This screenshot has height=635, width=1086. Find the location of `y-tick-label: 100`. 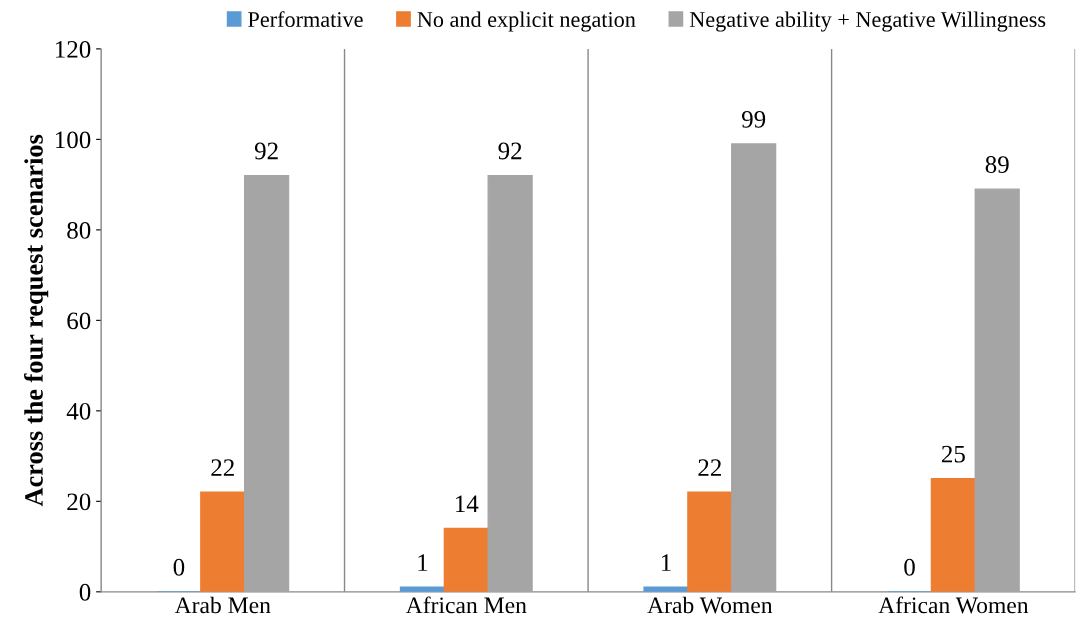

y-tick-label: 100 is located at coordinates (73, 140).